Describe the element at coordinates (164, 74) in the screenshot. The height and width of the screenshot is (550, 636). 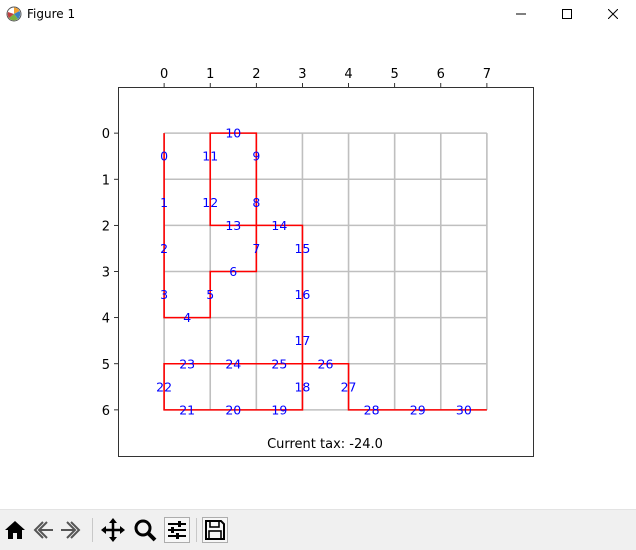
I see `x-tick-label: 0` at that location.